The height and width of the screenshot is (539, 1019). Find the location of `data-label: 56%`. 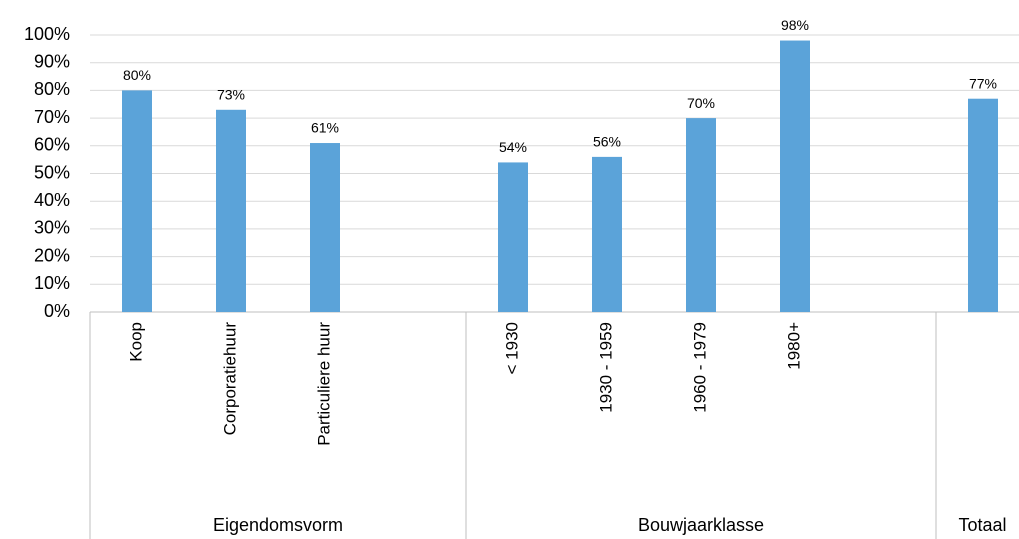

data-label: 56% is located at coordinates (607, 142).